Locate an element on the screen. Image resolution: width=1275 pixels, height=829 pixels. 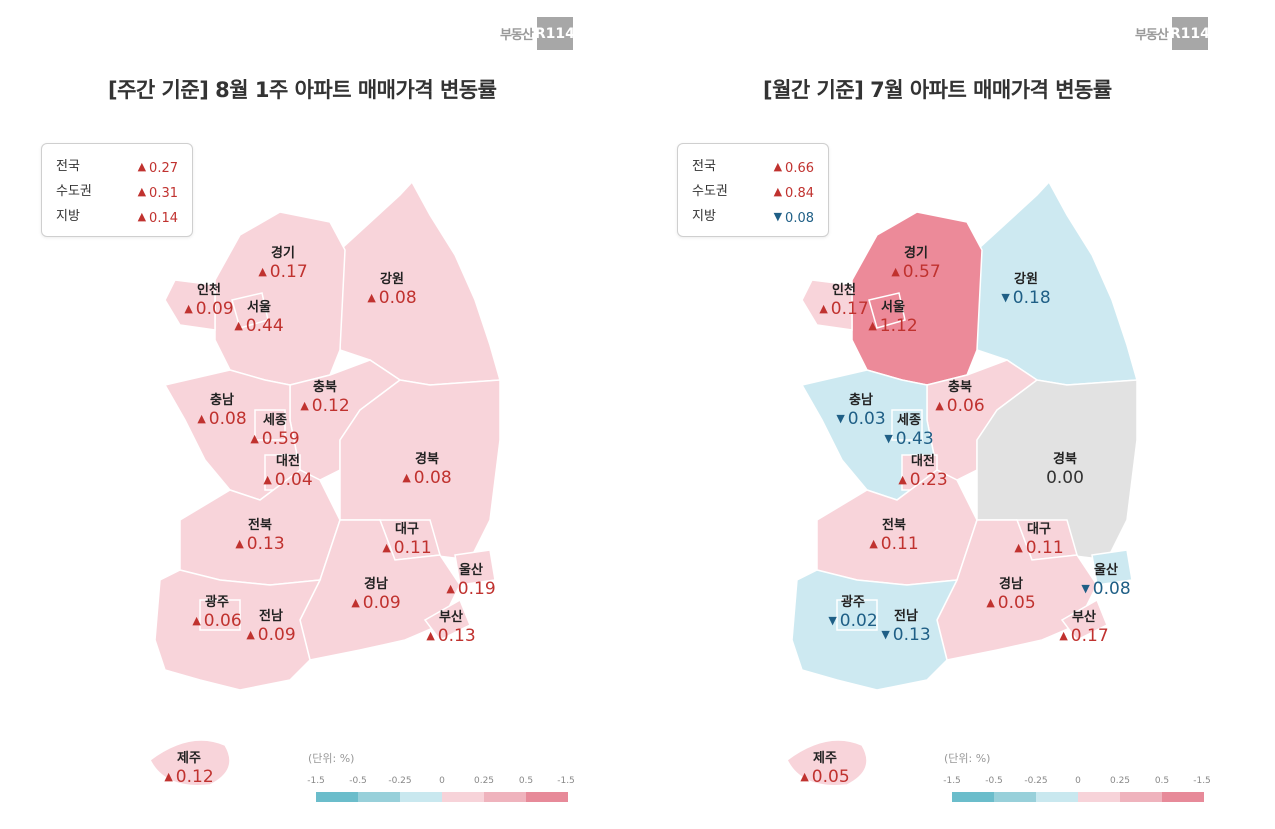
label-chungbuk: 충북 ▲ 0.12 is located at coordinates (325, 398).